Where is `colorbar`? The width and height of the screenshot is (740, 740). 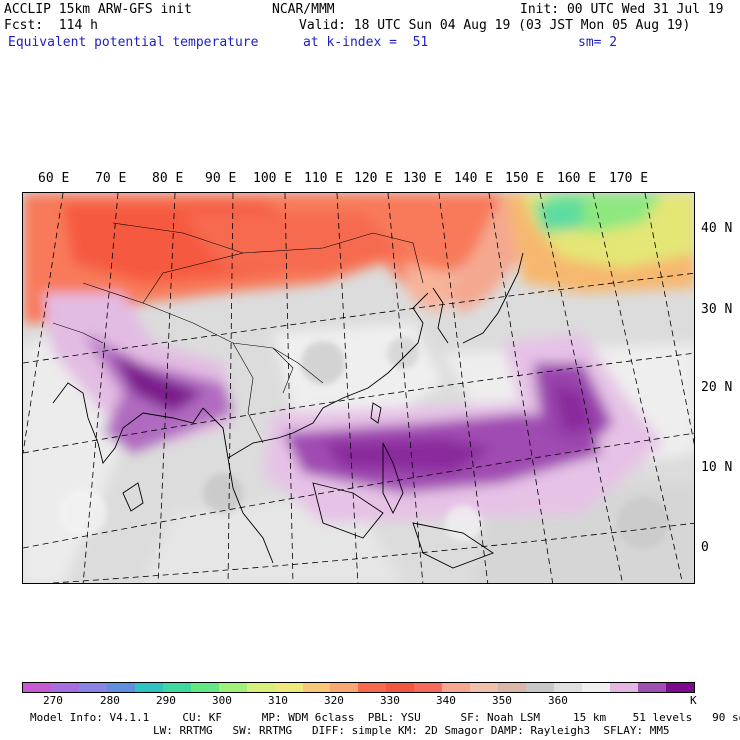 colorbar is located at coordinates (358, 687).